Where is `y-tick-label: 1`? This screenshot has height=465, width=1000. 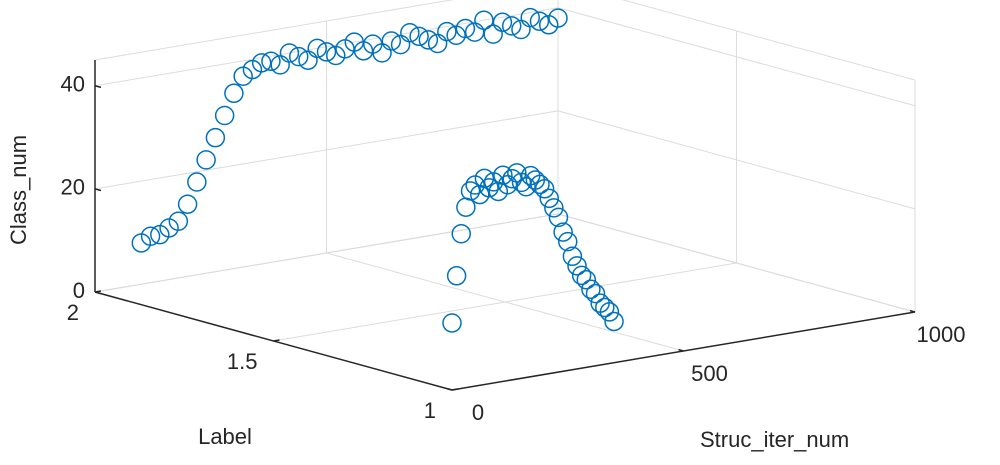 y-tick-label: 1 is located at coordinates (430, 410).